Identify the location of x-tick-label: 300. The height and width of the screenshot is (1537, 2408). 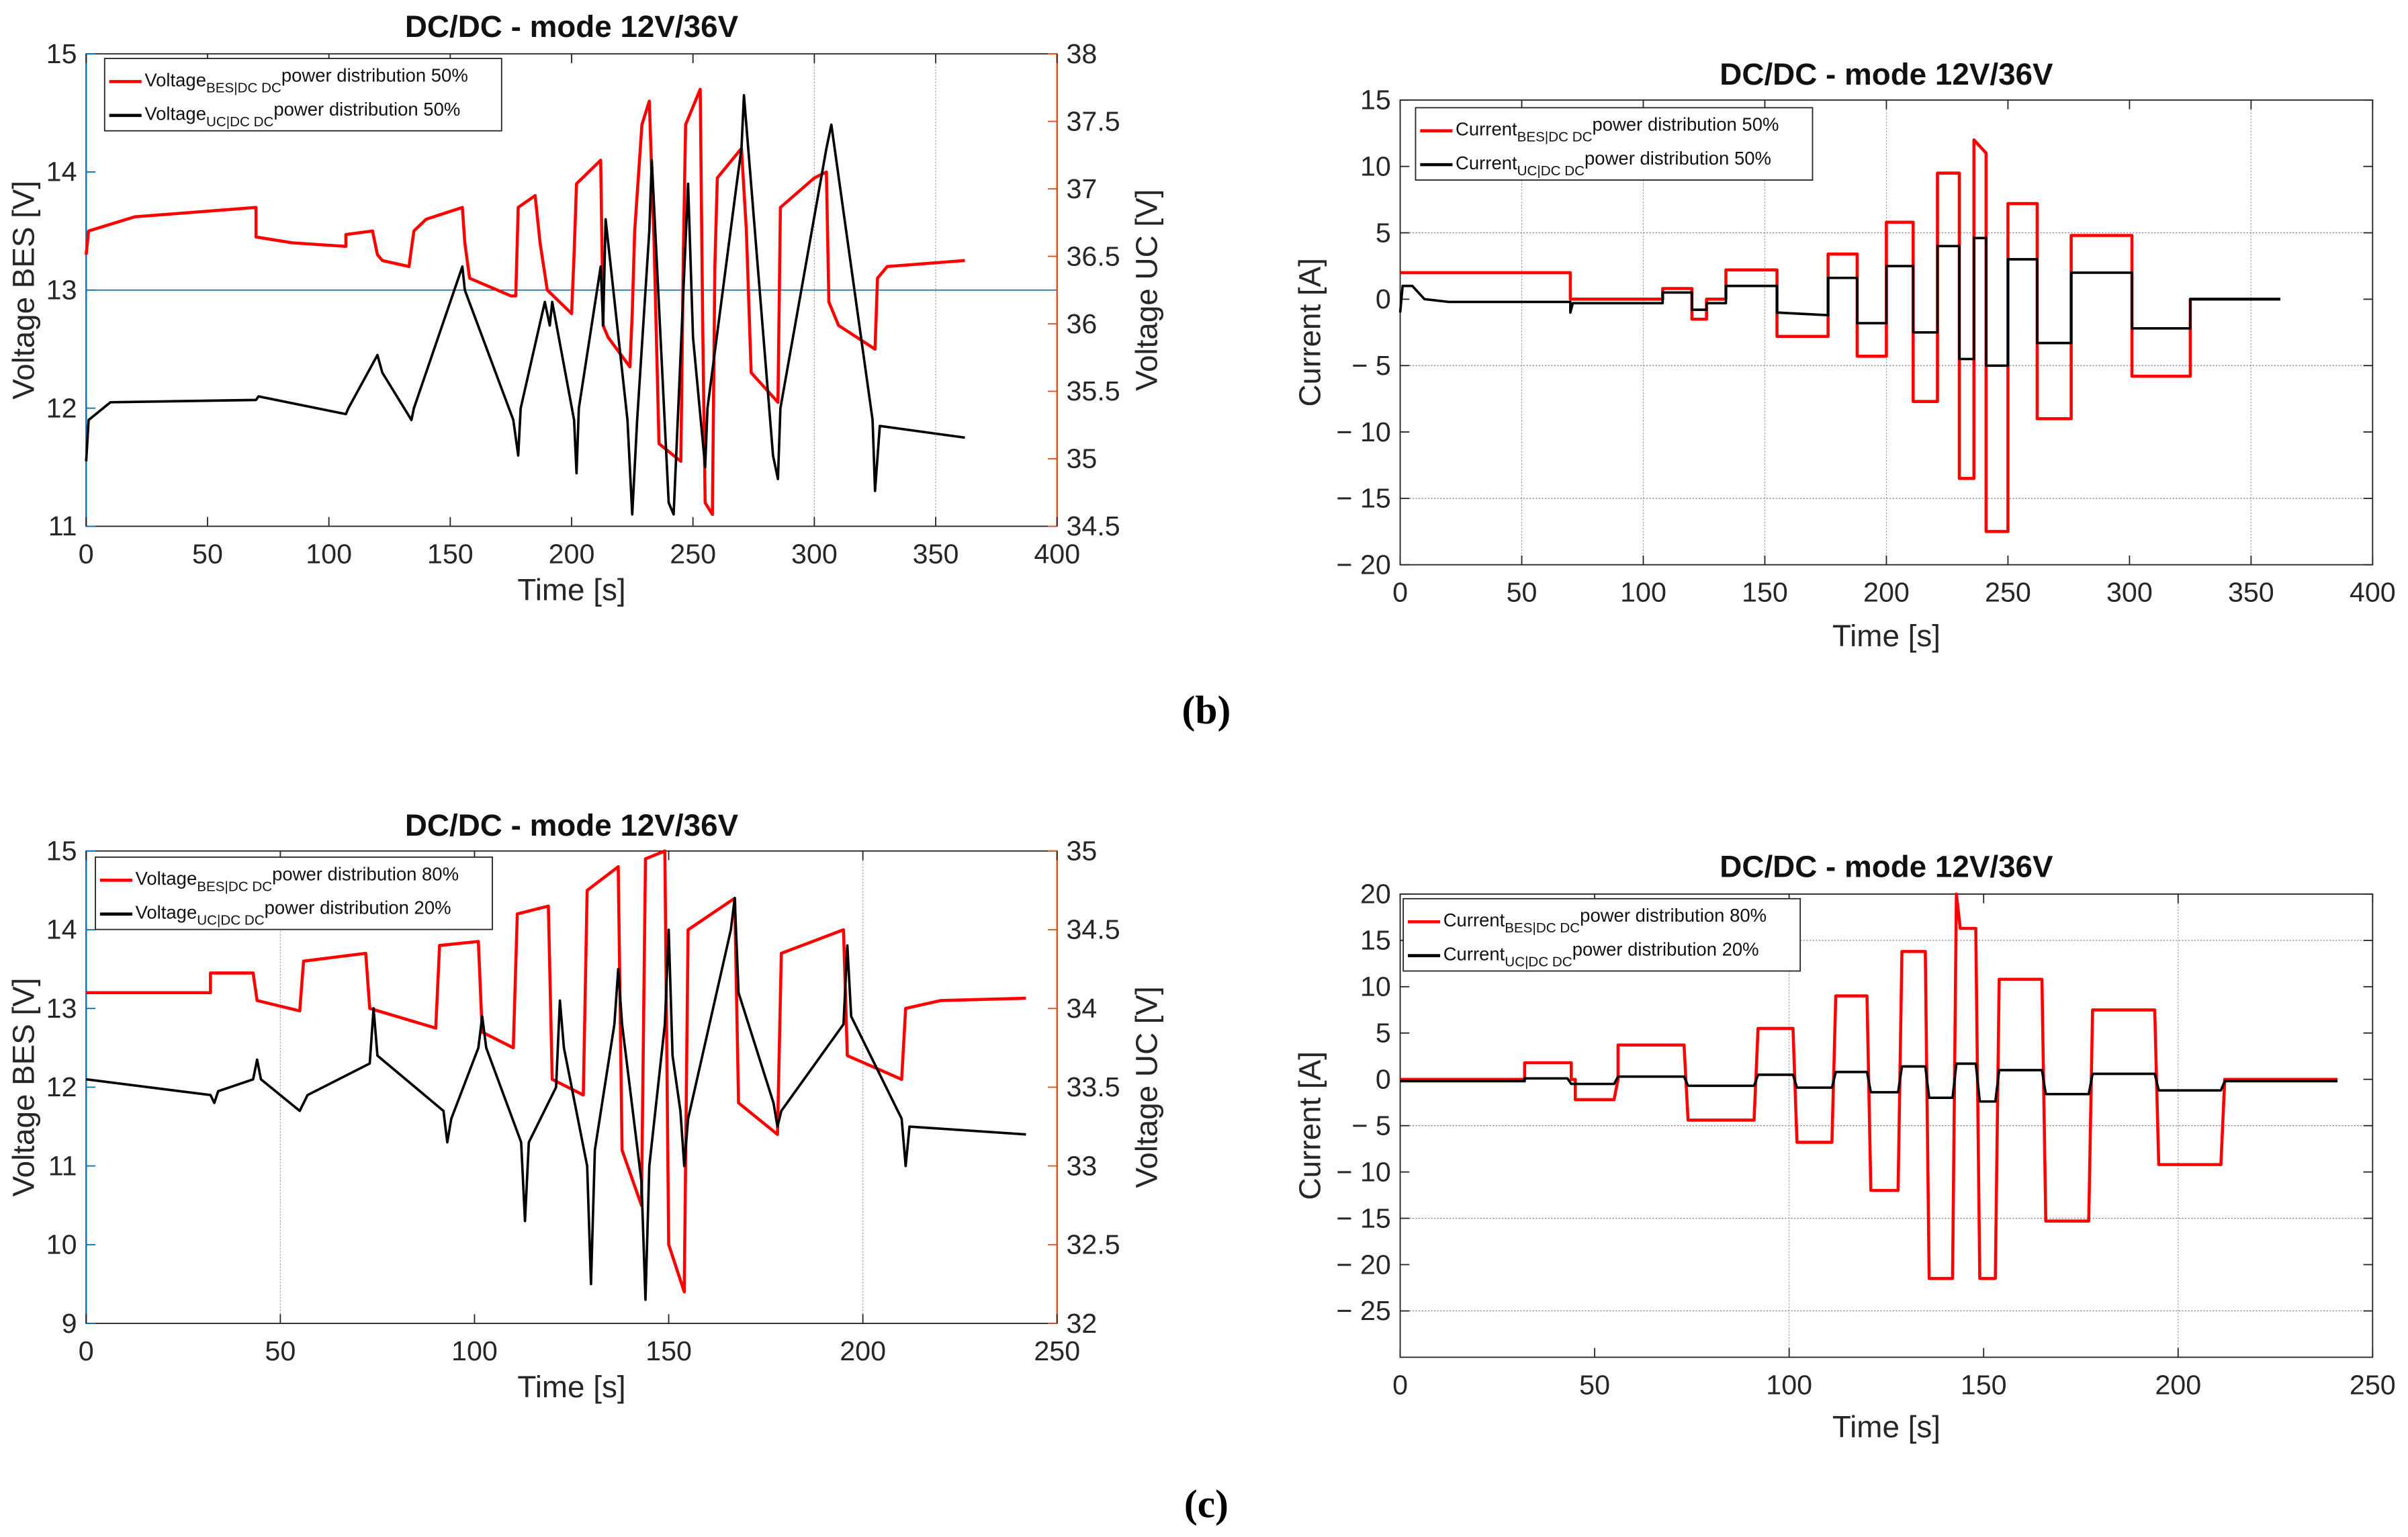
(2129, 592).